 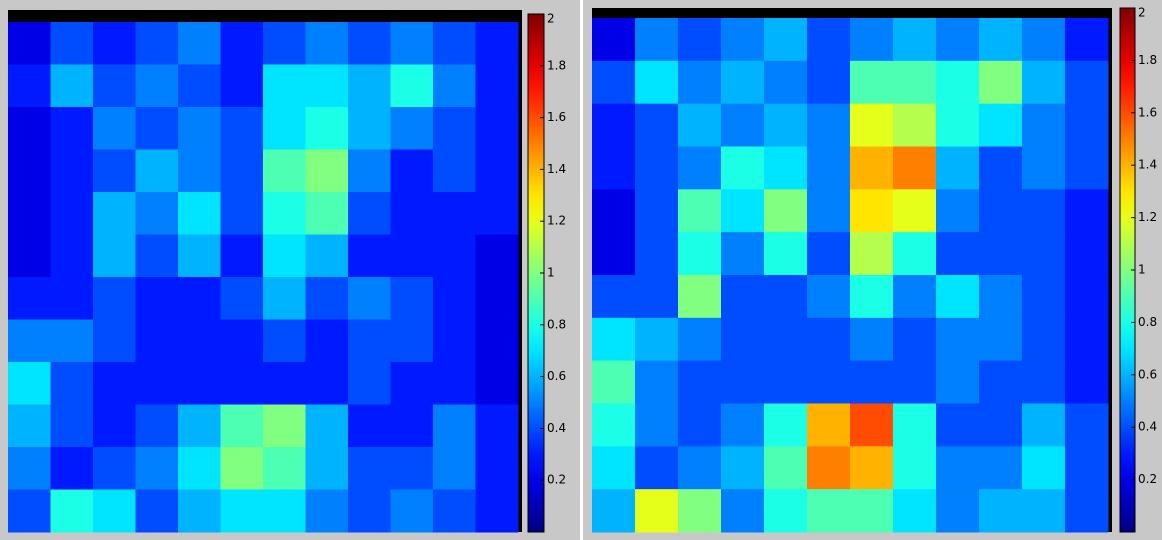 What do you see at coordinates (1147, 322) in the screenshot?
I see `colorbar-tick-label: 0.8` at bounding box center [1147, 322].